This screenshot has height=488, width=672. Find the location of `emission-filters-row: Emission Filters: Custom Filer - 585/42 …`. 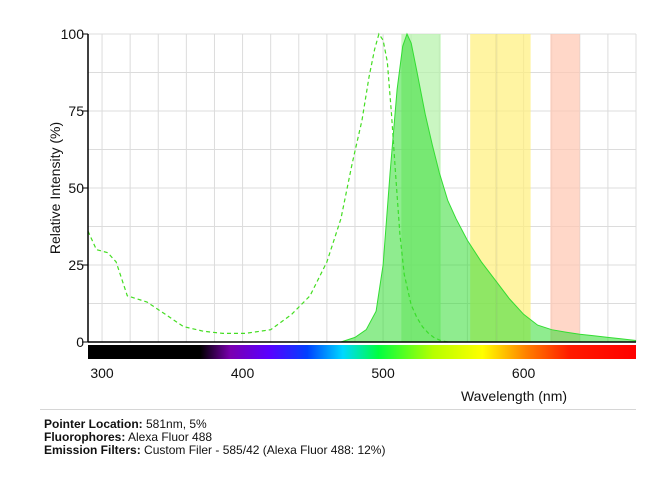

emission-filters-row: Emission Filters: Custom Filer - 585/42 … is located at coordinates (214, 450).